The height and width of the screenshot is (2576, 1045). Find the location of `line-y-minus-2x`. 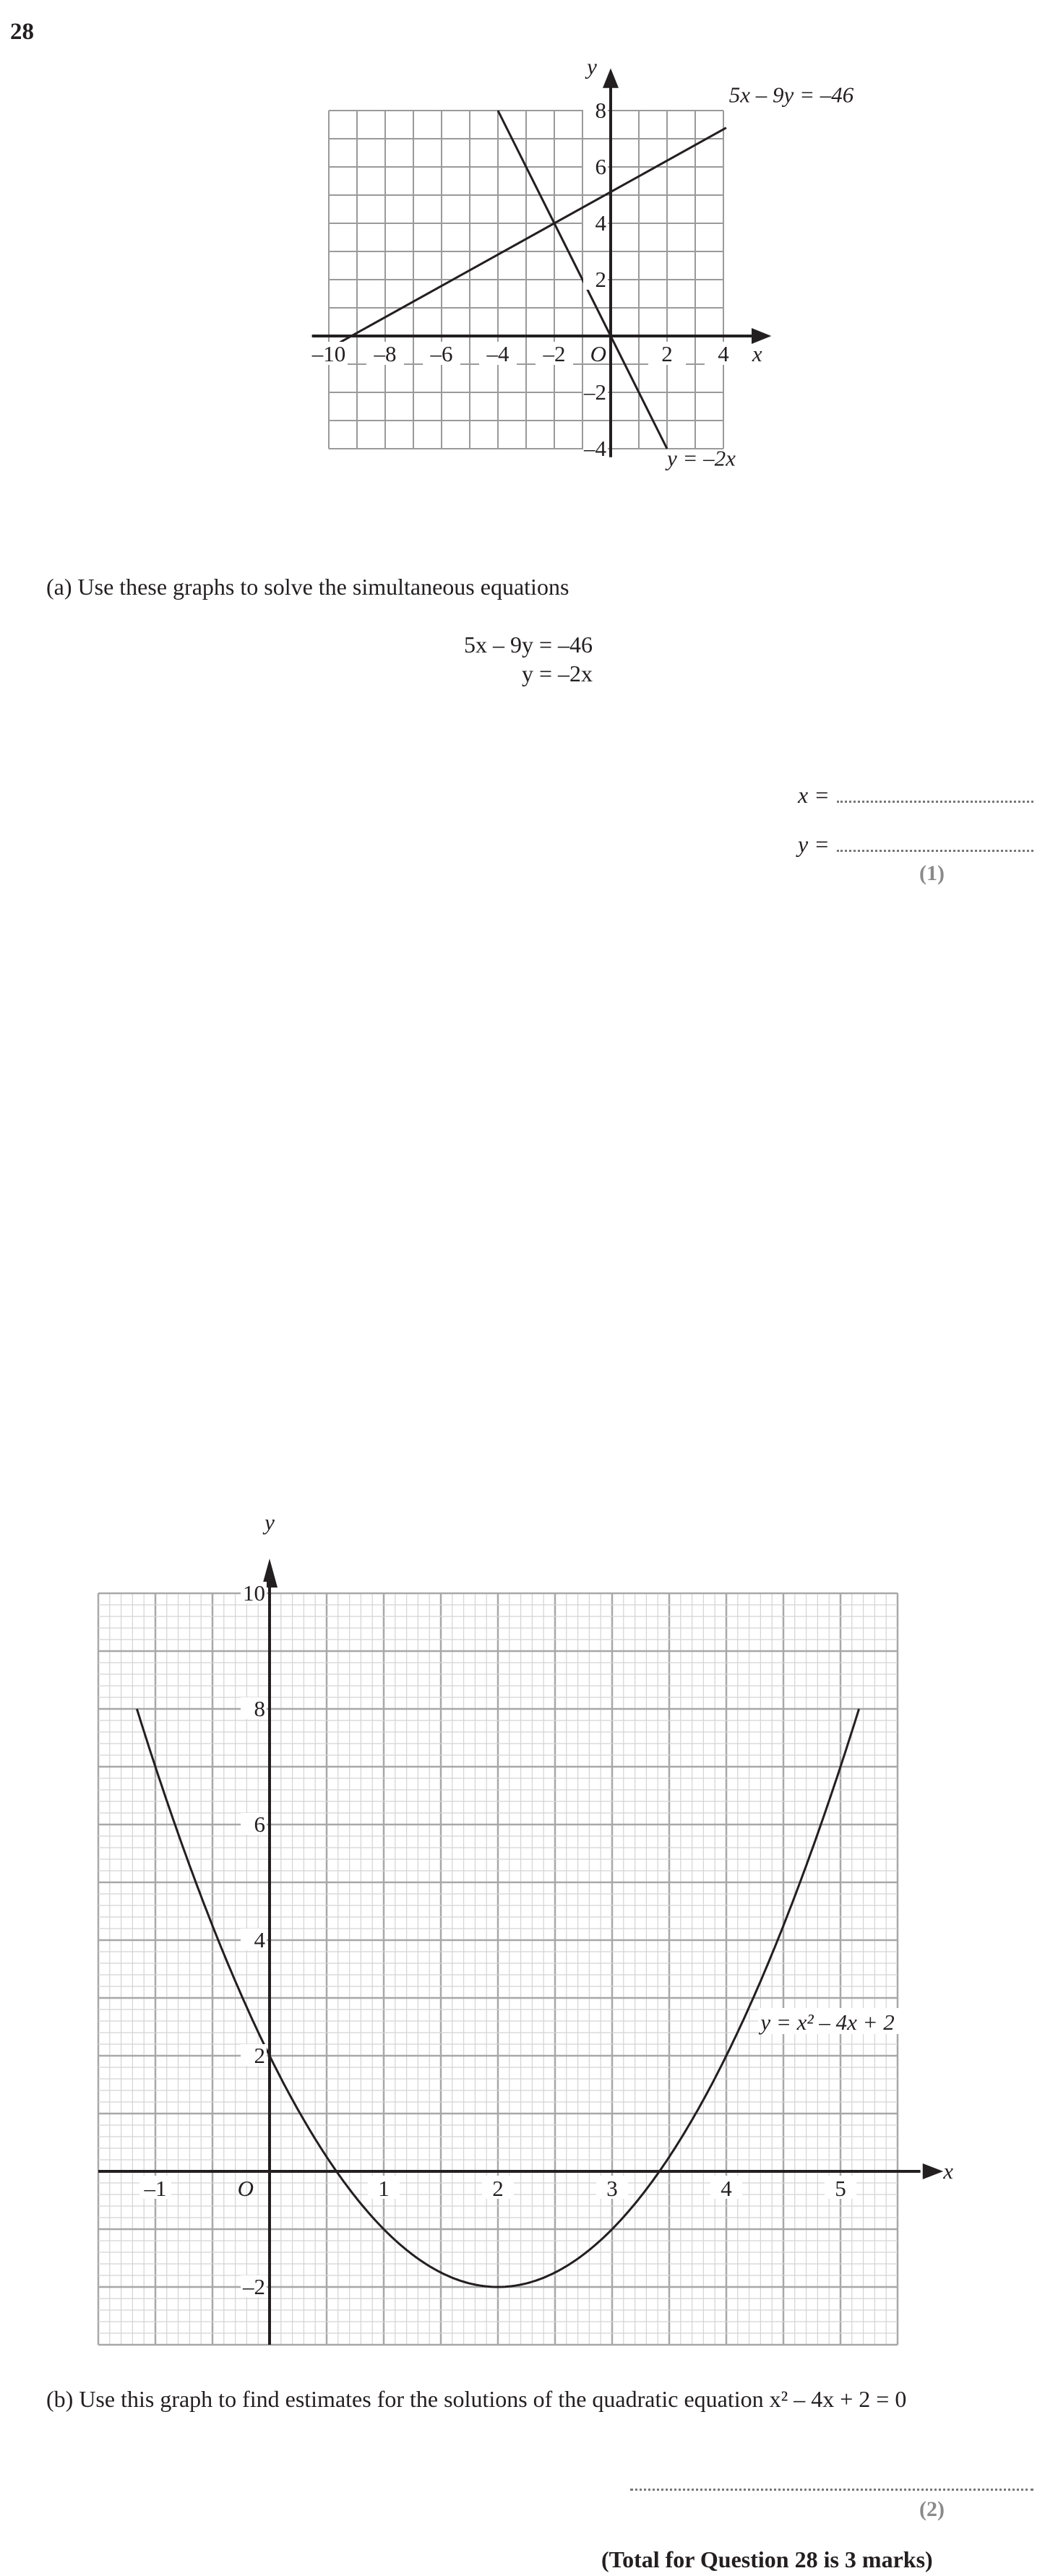

line-y-minus-2x is located at coordinates (582, 279).